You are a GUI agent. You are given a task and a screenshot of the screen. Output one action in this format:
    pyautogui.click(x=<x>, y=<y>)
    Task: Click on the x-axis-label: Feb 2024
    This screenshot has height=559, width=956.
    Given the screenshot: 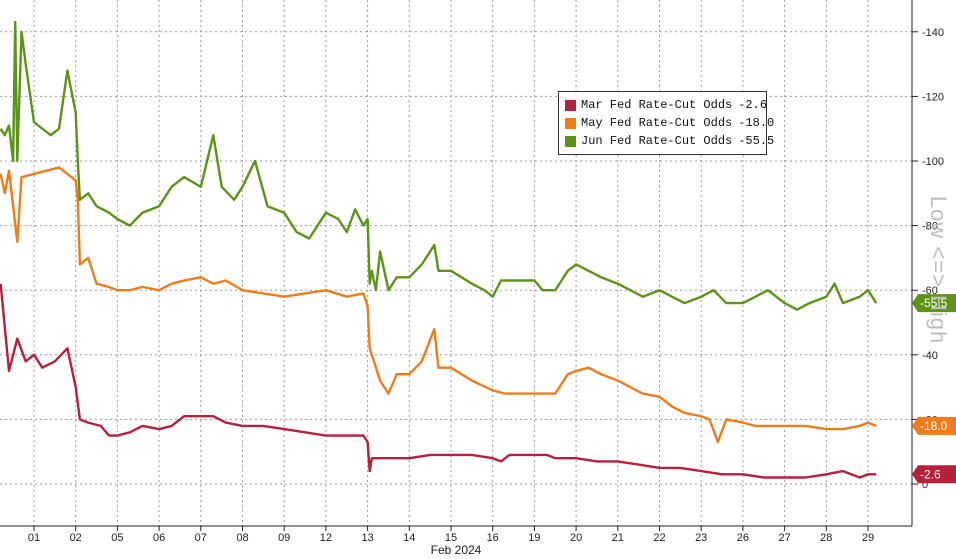 What is the action you would take?
    pyautogui.click(x=456, y=550)
    